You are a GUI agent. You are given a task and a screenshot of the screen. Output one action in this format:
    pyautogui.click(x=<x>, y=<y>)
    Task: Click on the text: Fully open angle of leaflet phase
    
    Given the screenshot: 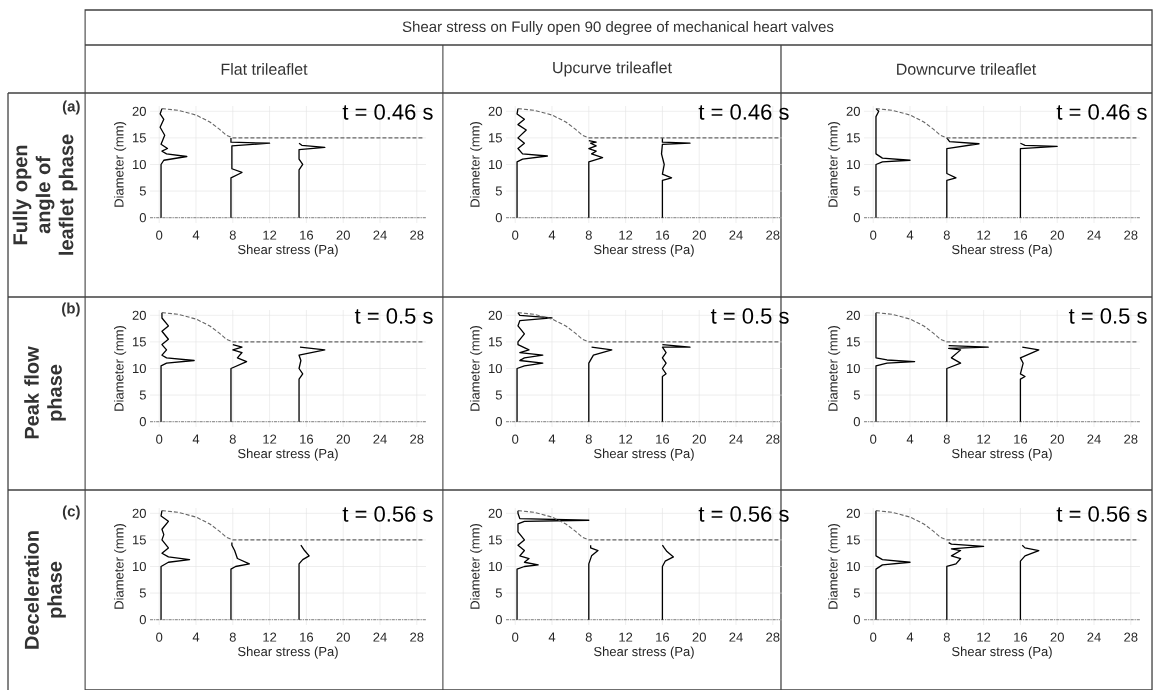 What is the action you would take?
    pyautogui.click(x=45, y=194)
    